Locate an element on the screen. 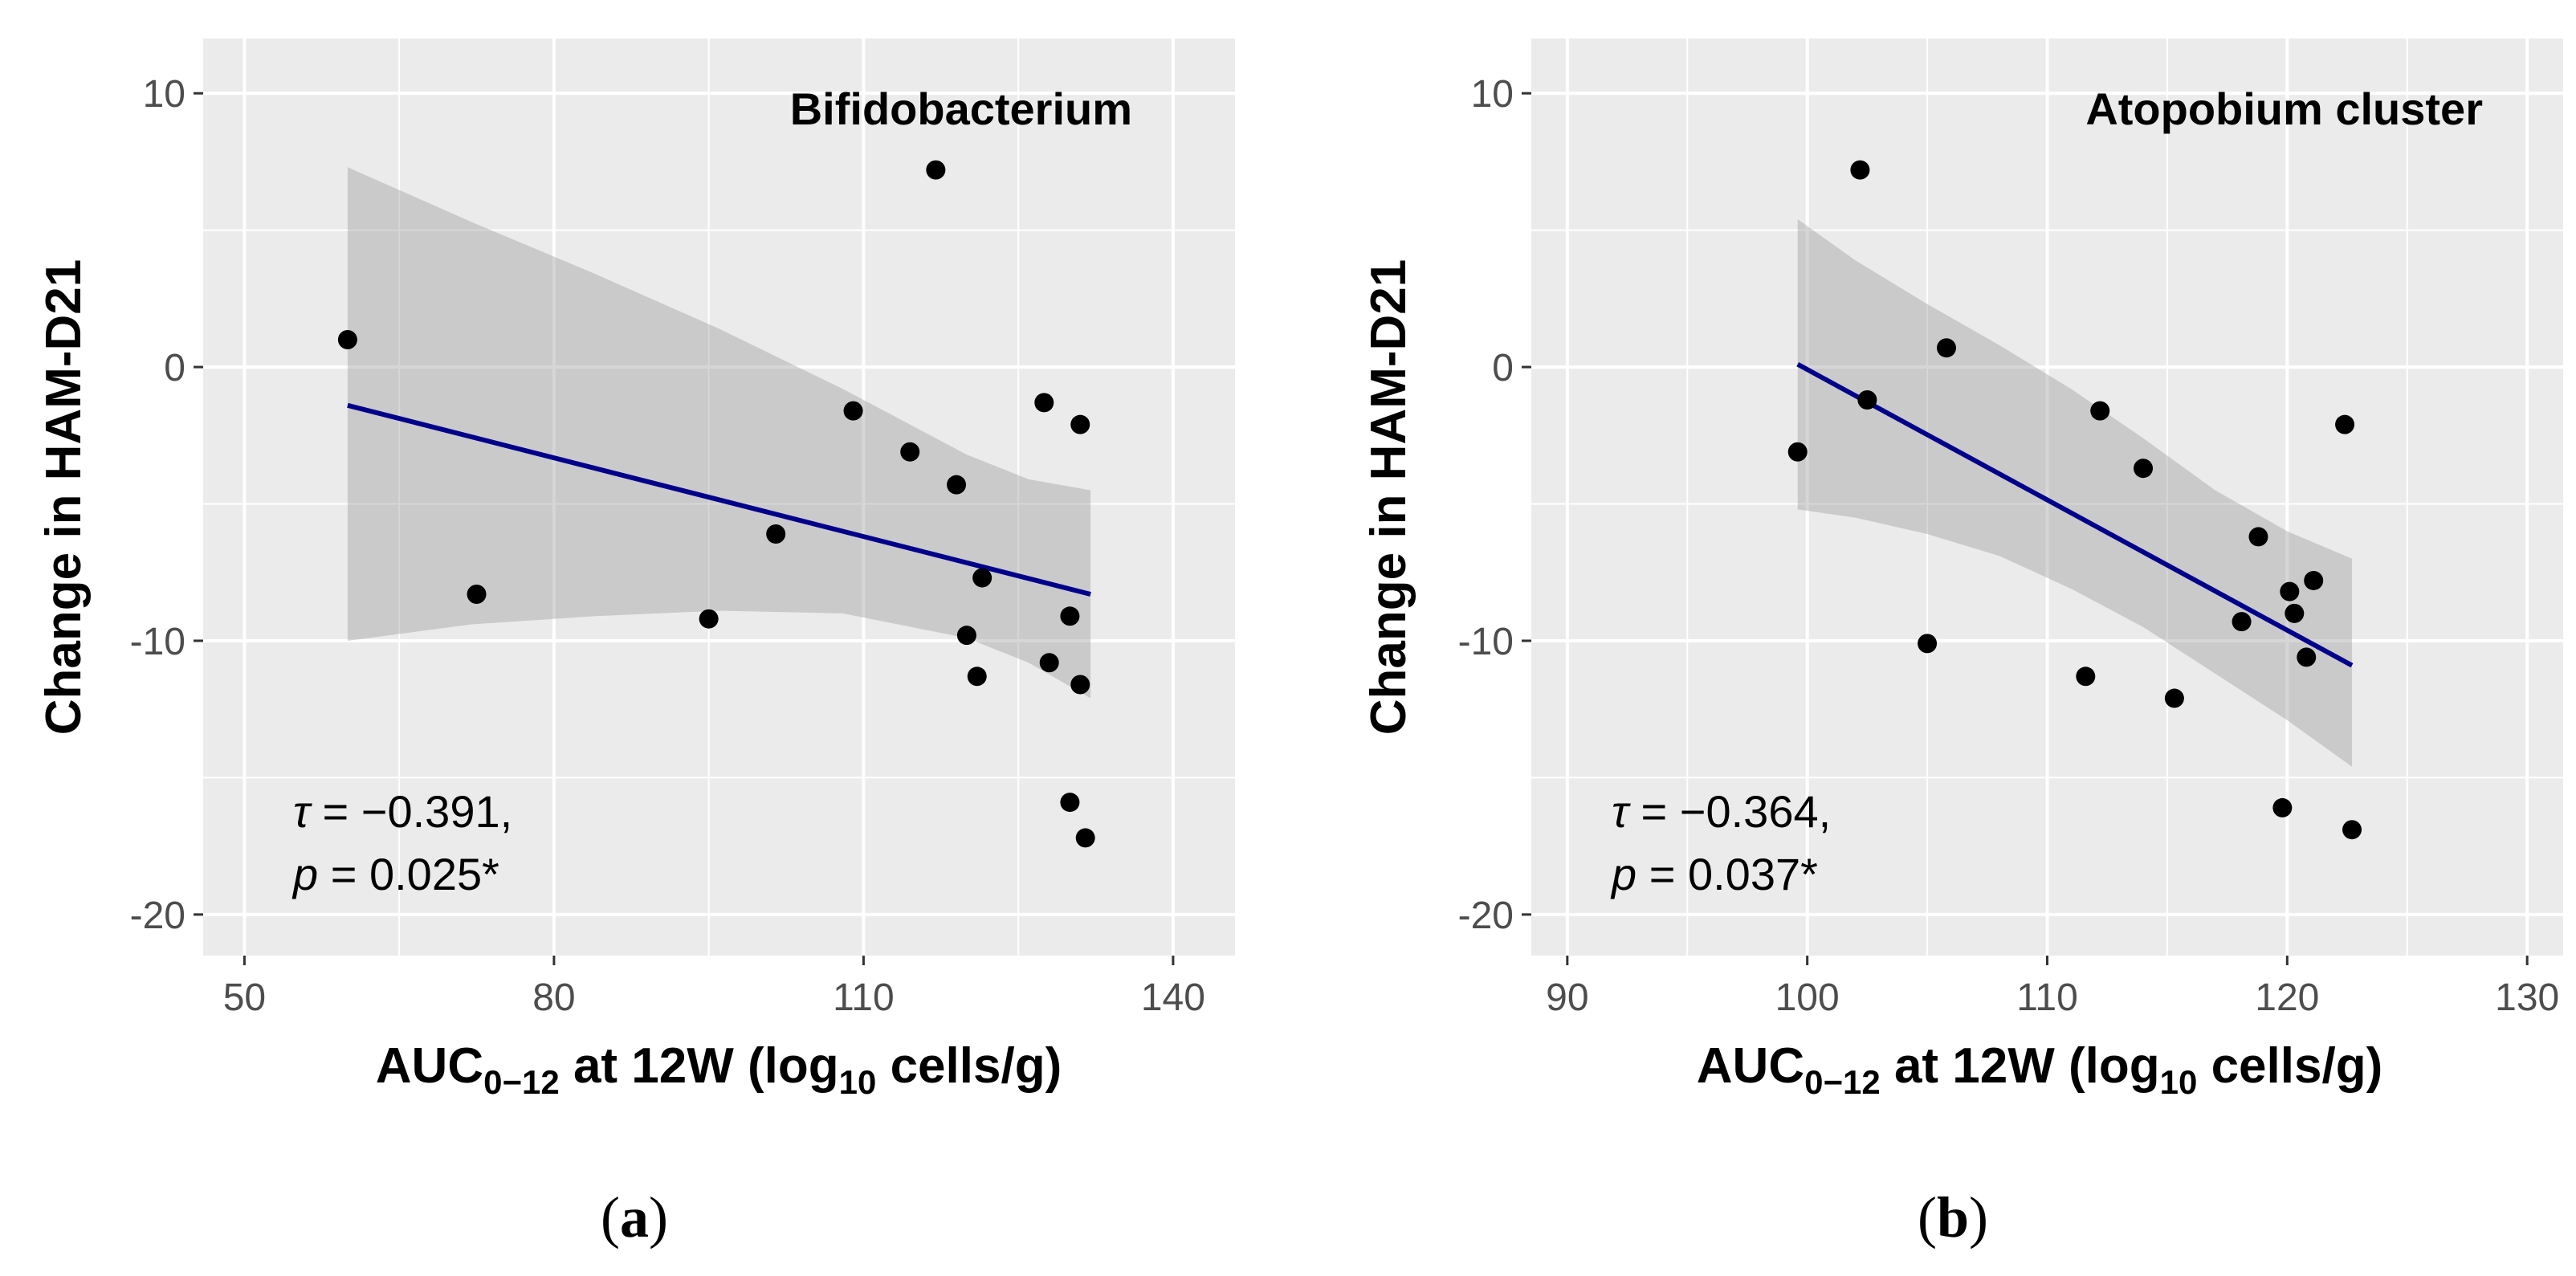 The image size is (2576, 1276). x-axis-title-a-sub2: 10 is located at coordinates (858, 1082).